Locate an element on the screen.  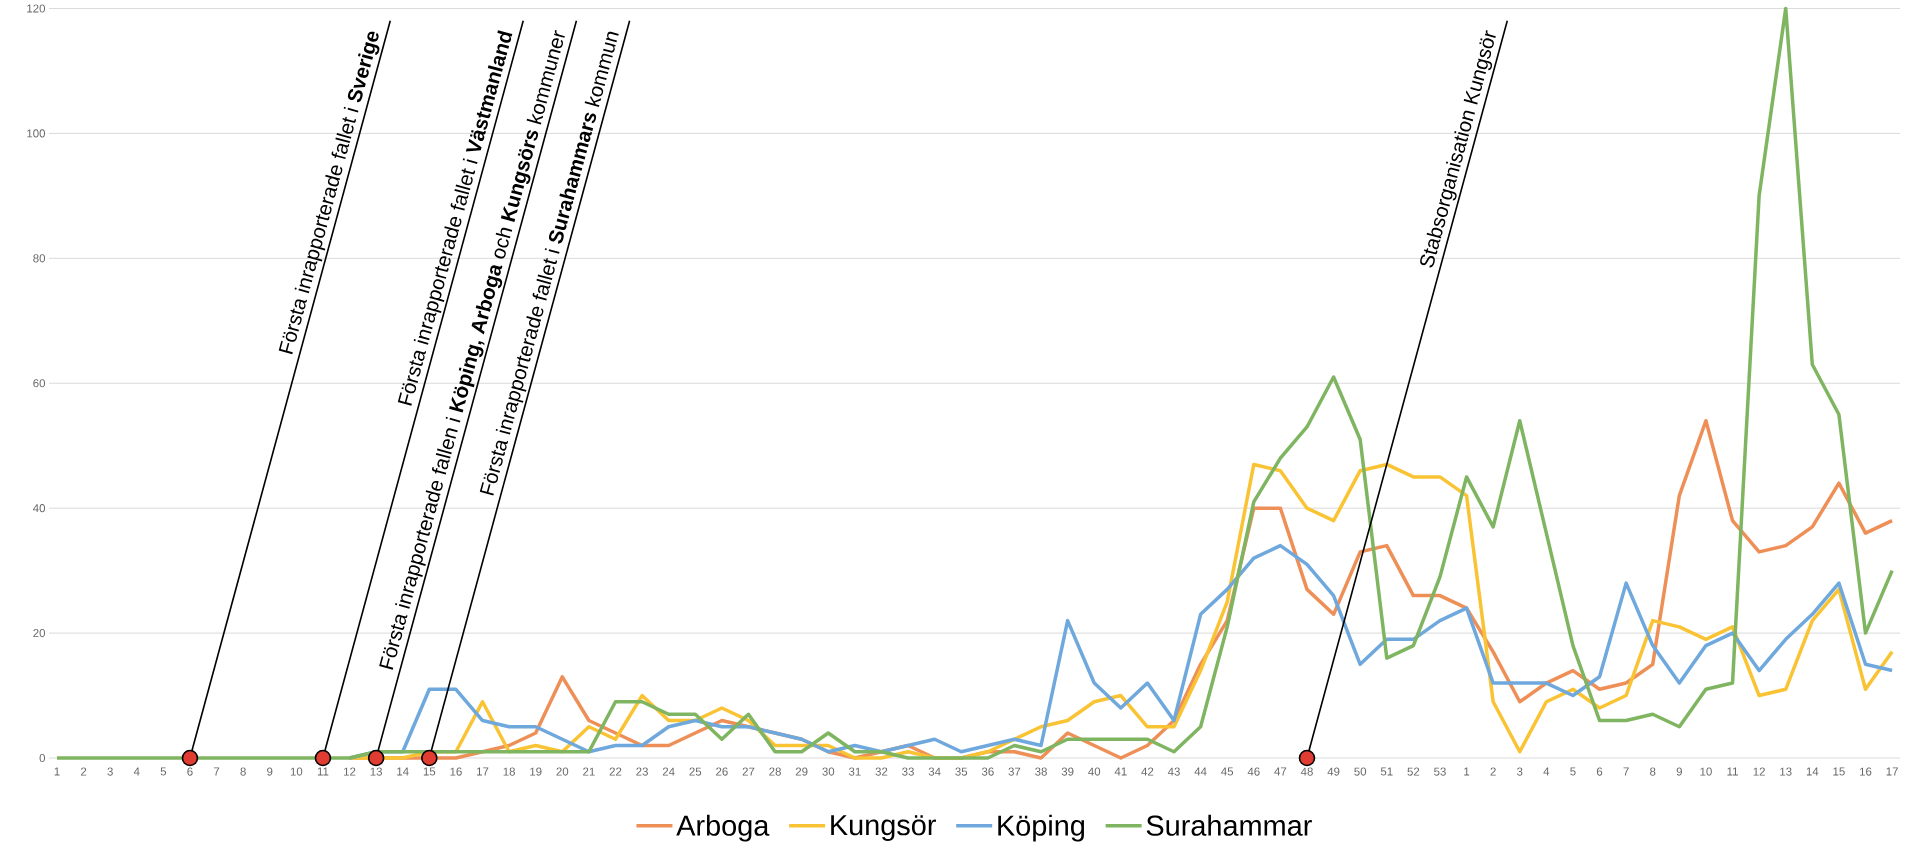
x-tick-label: 34 is located at coordinates (934, 771).